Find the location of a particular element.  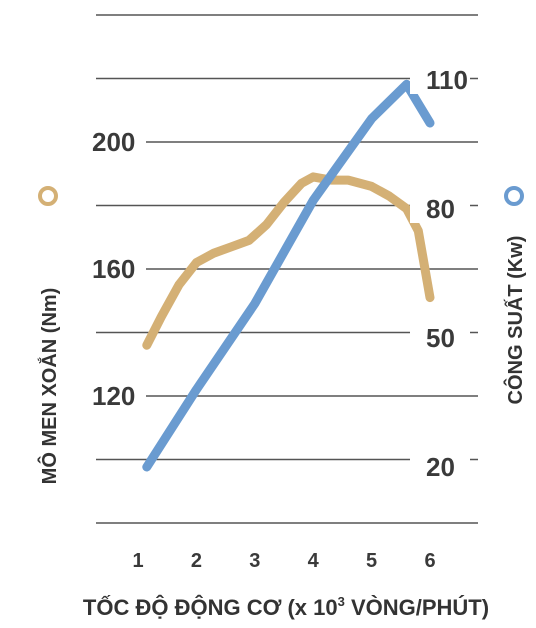

left-legend-marker is located at coordinates (48, 196).